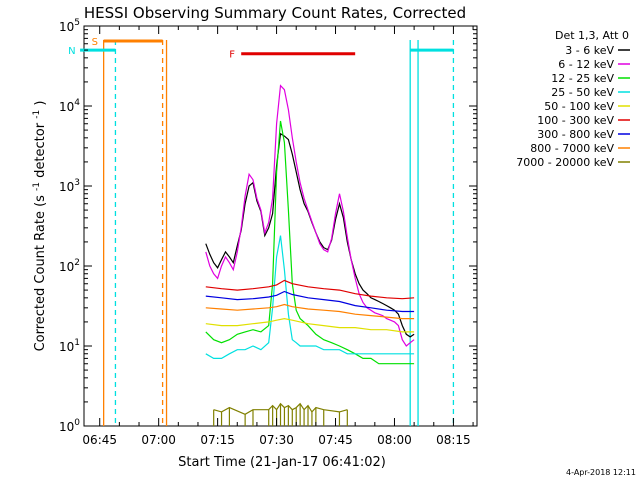 The width and height of the screenshot is (640, 480). I want to click on y-axis-label-main: Corrected Count Rate (s, so click(40, 273).